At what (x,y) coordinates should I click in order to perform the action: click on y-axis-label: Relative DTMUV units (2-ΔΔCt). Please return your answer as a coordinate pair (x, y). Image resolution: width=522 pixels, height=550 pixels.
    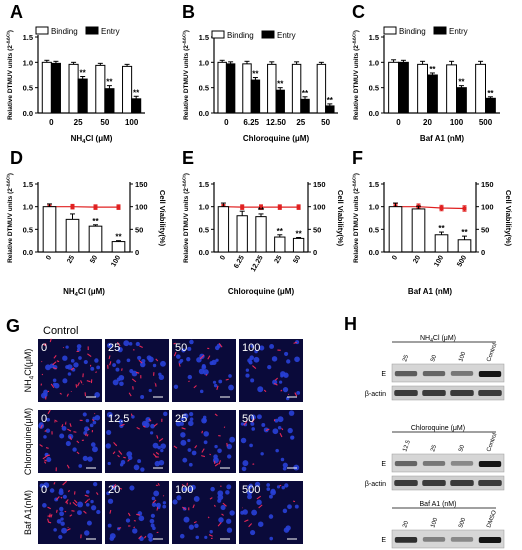
    Looking at the image, I should click on (356, 75).